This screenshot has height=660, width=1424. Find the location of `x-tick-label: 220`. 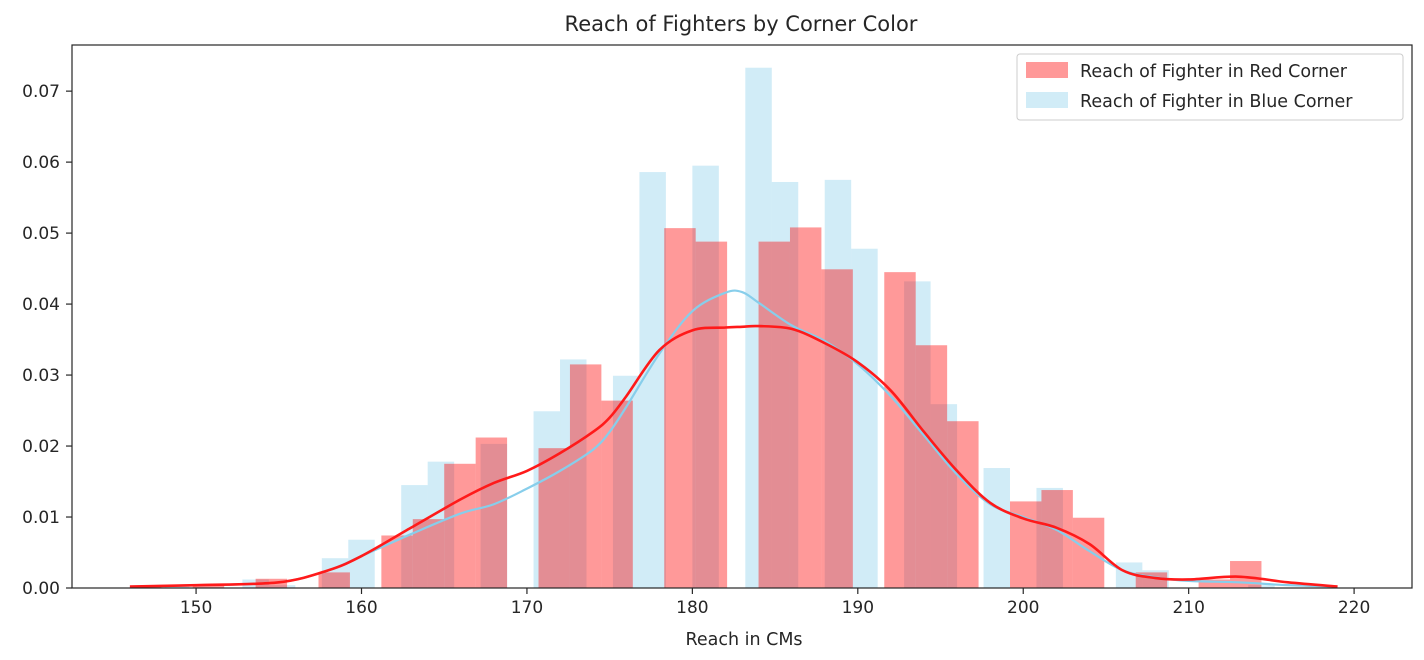

x-tick-label: 220 is located at coordinates (1354, 608).